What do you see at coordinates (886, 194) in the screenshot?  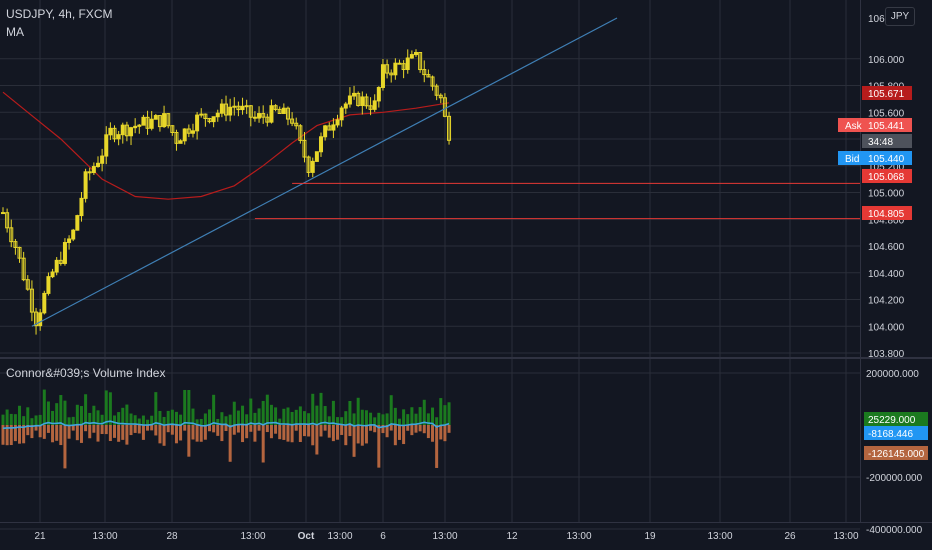 I see `price-tick: 105.000` at bounding box center [886, 194].